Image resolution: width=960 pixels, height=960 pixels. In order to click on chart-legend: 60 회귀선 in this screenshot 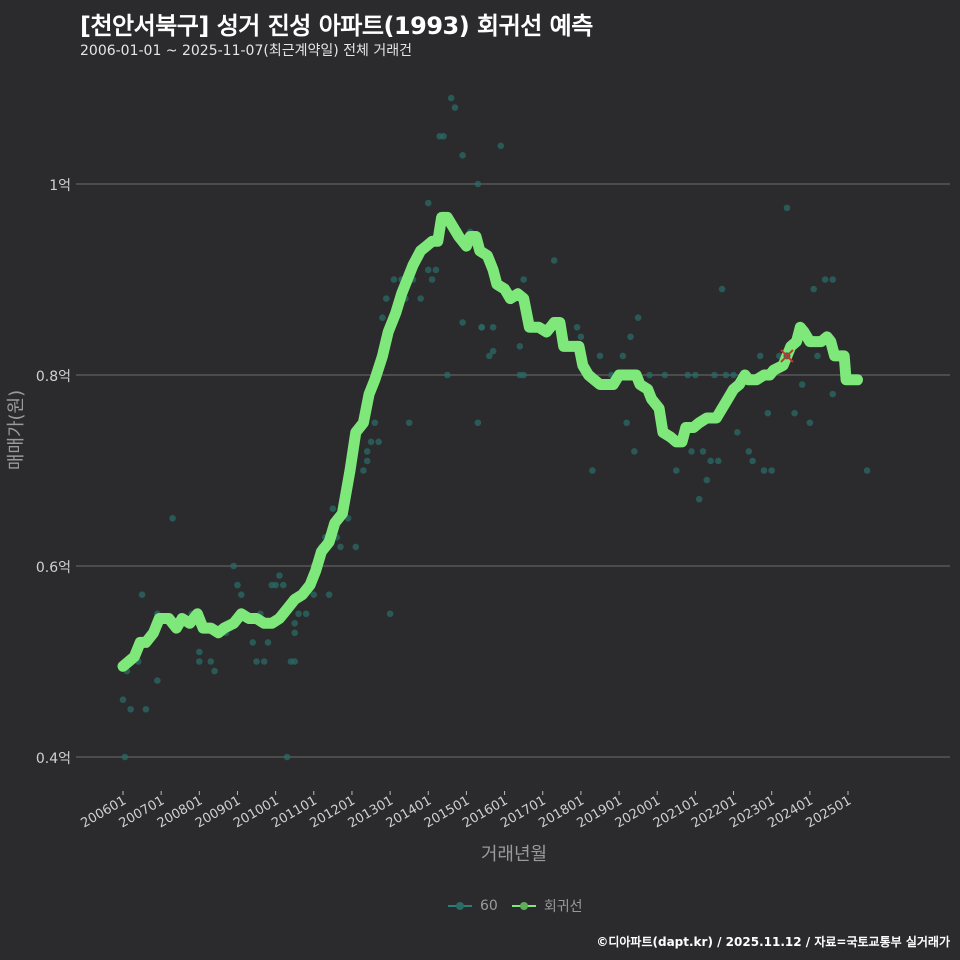, I will do `click(518, 906)`.